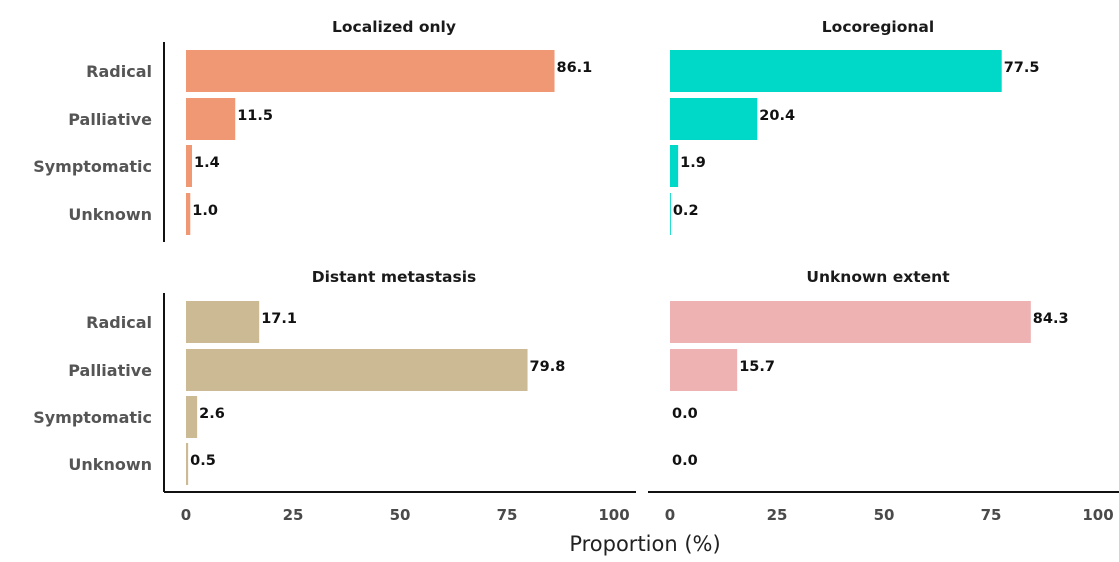 The height and width of the screenshot is (562, 1119). I want to click on data-label: 84.3, so click(1051, 319).